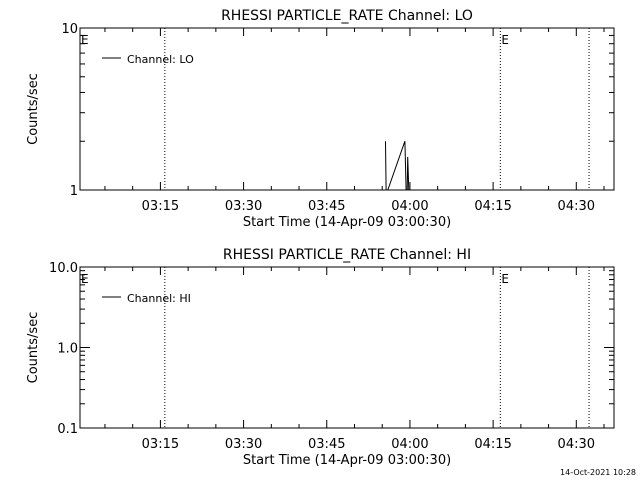 The height and width of the screenshot is (480, 640). I want to click on chart-title: RHESSI PARTICLE_RATE Channel: HI, so click(347, 255).